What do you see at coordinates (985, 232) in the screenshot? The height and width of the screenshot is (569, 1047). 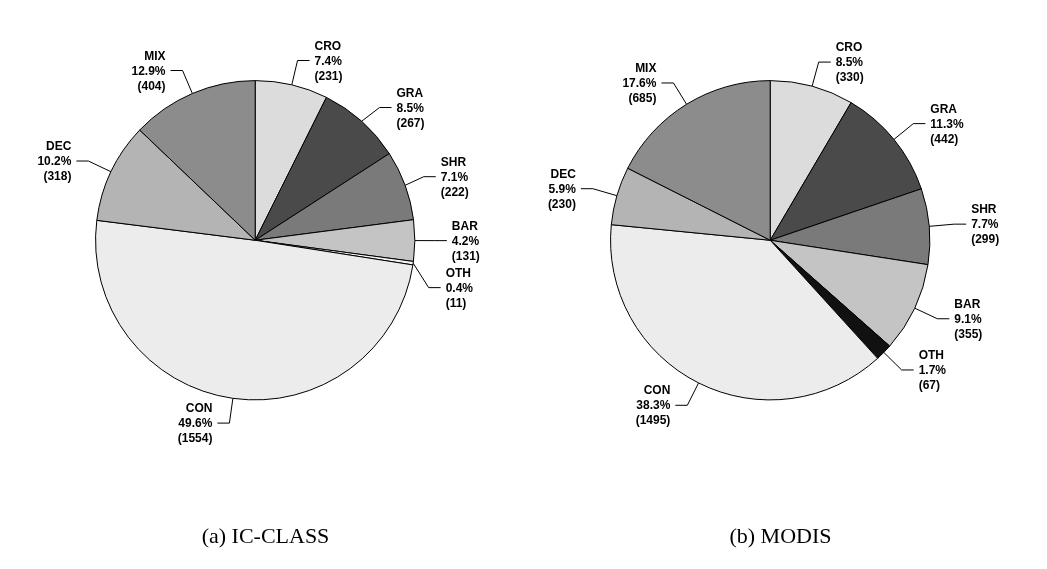 I see `data-label: 7.7% (299)` at bounding box center [985, 232].